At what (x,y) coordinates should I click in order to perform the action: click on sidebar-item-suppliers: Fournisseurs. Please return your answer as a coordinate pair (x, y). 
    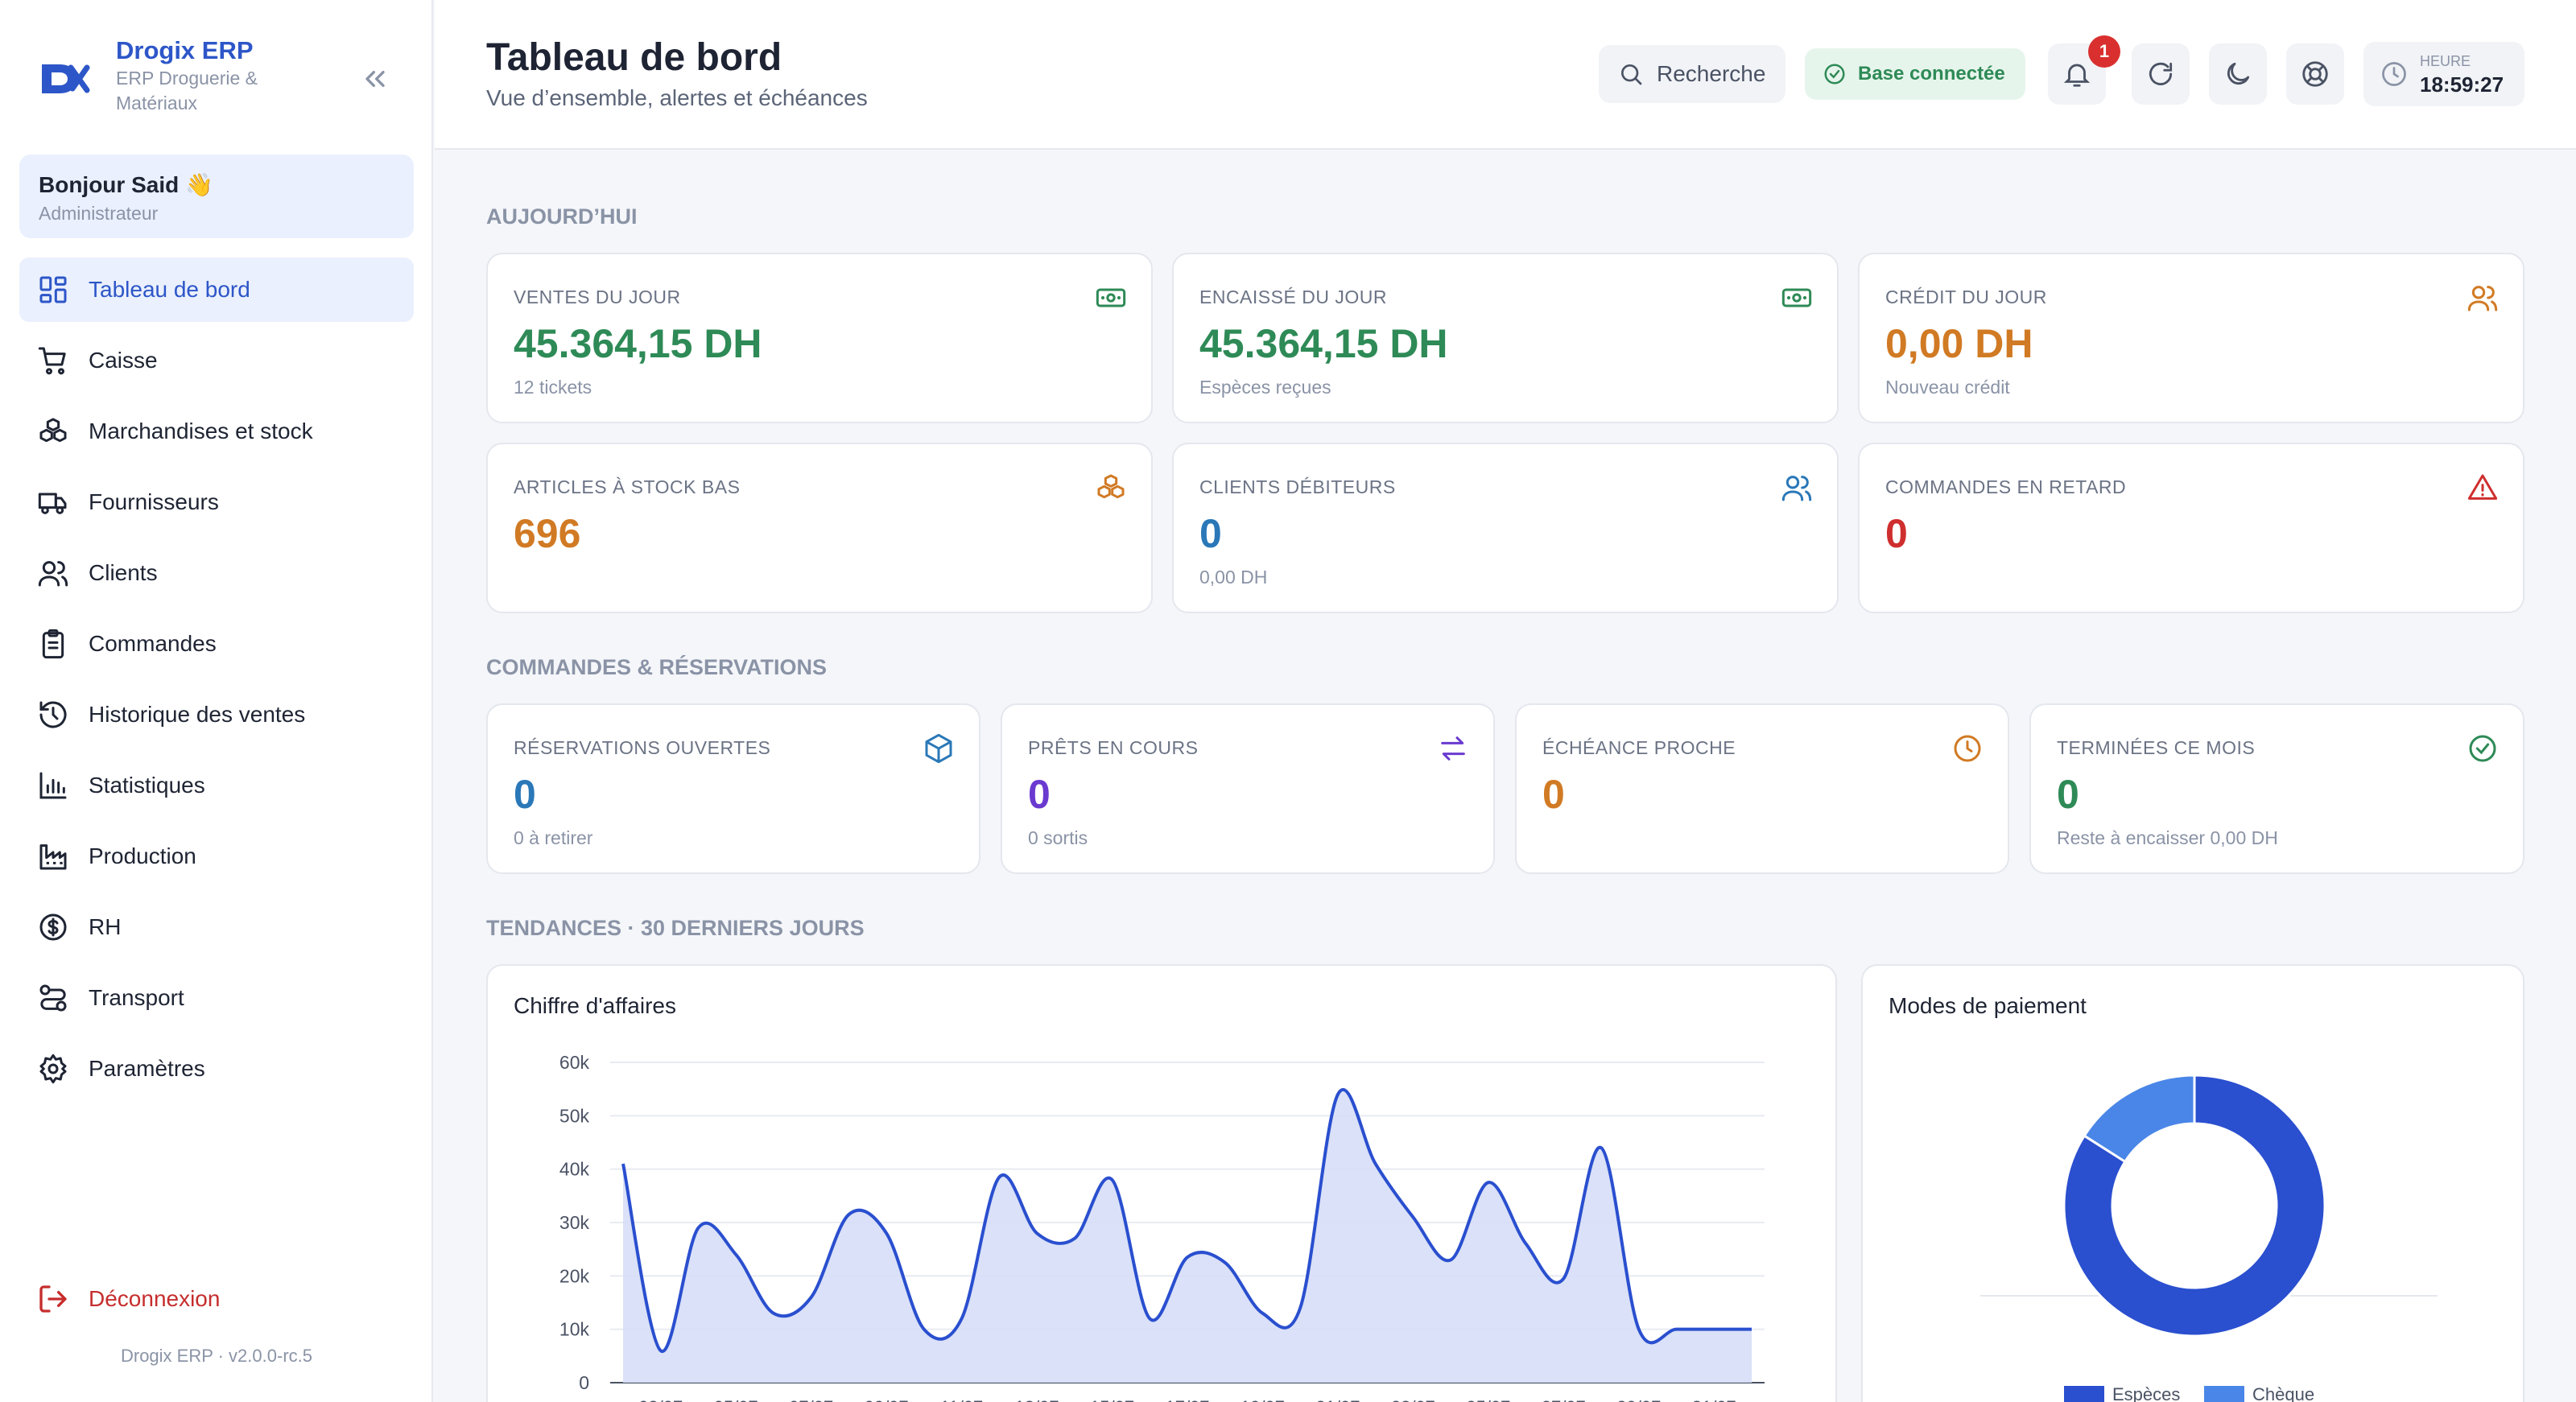
    Looking at the image, I should click on (216, 502).